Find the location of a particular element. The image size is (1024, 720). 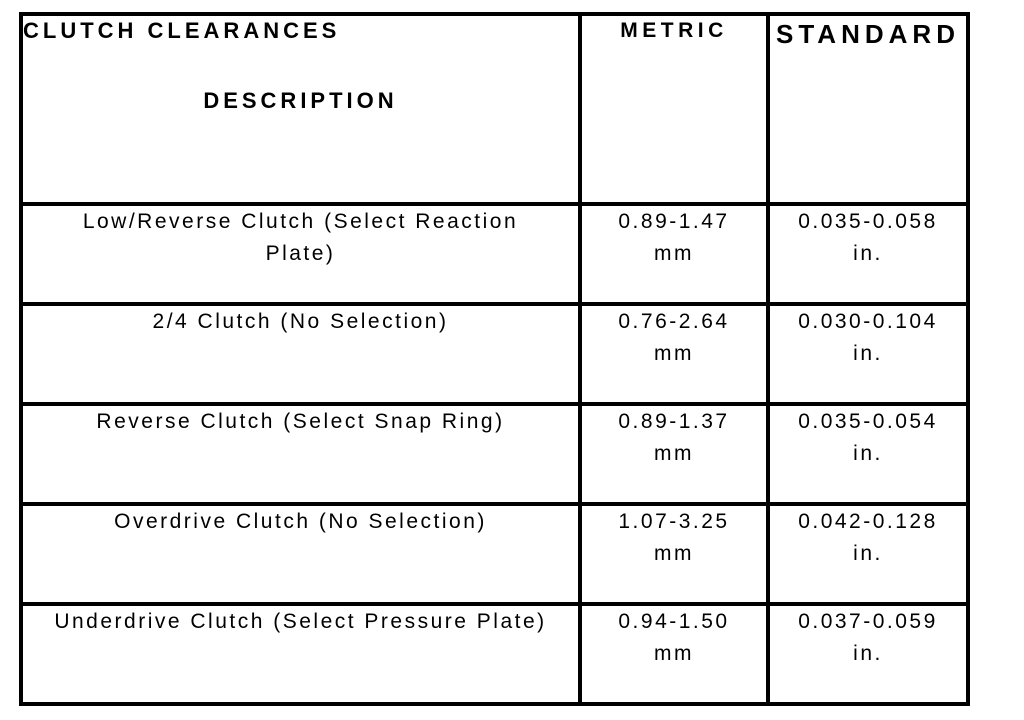

metric-cell: 1.07-3.25 mm is located at coordinates (674, 554).